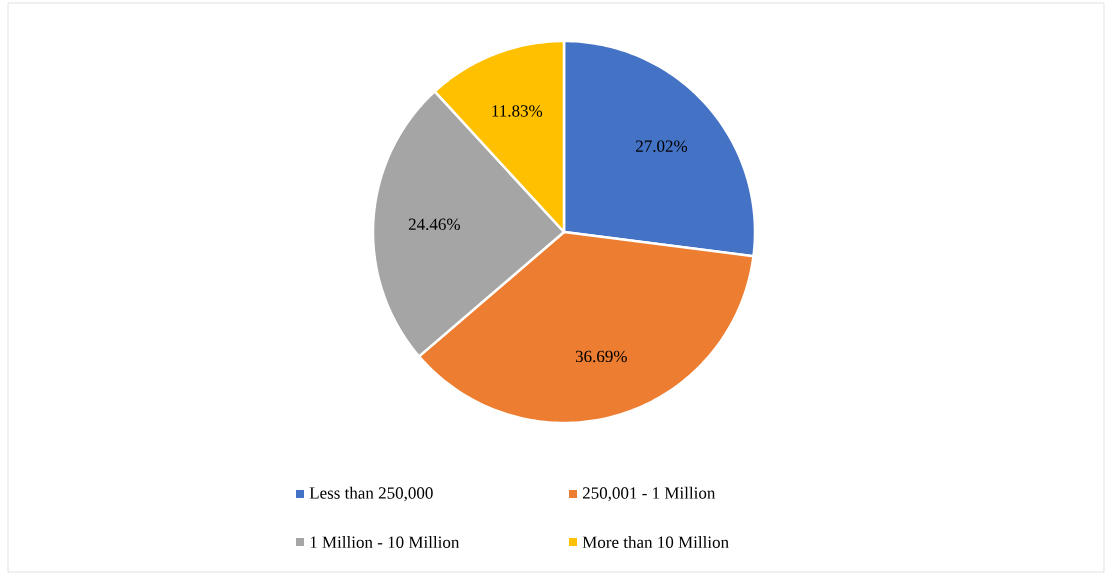 This screenshot has height=574, width=1106. What do you see at coordinates (601, 356) in the screenshot?
I see `data-label: 36.69%` at bounding box center [601, 356].